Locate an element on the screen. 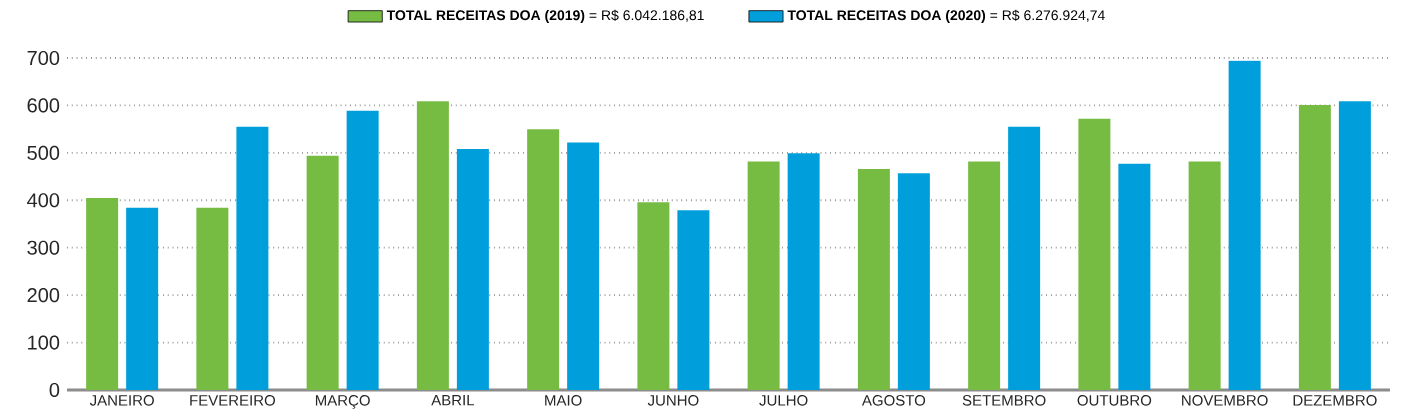 This screenshot has height=416, width=1408. x-tick-label: MAIO is located at coordinates (563, 400).